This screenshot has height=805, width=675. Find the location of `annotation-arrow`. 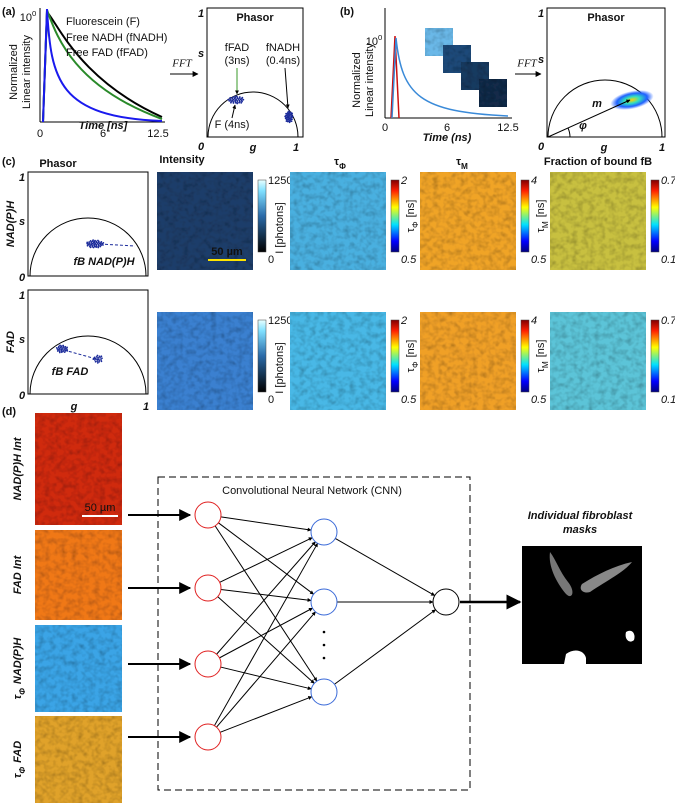

annotation-arrow is located at coordinates (234, 111).